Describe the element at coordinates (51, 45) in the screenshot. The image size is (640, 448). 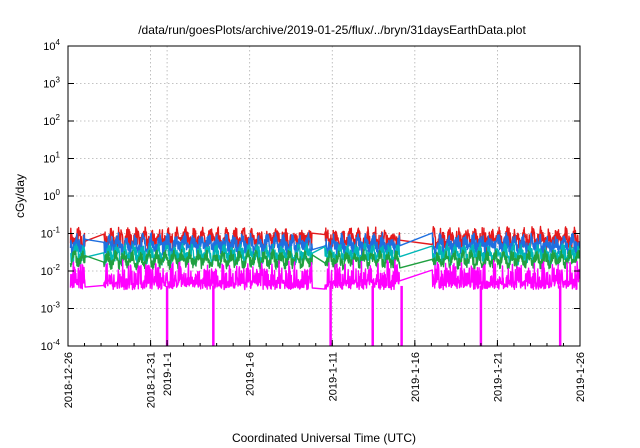
I see `y-tick-label: 10⁴` at that location.